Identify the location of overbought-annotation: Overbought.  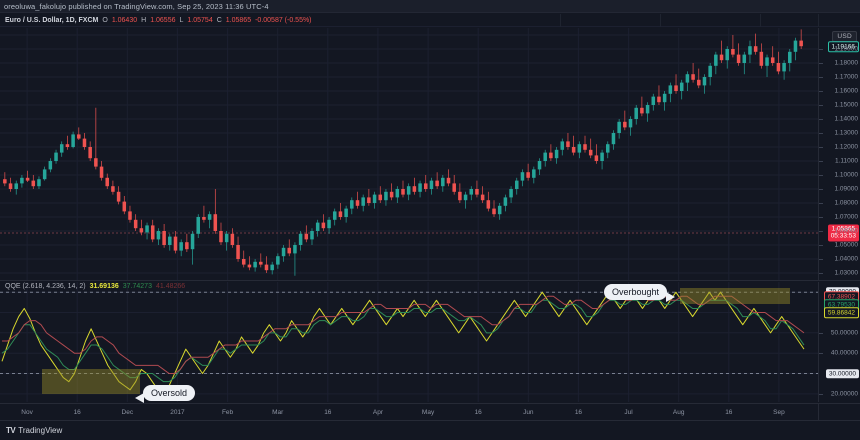
(640, 293).